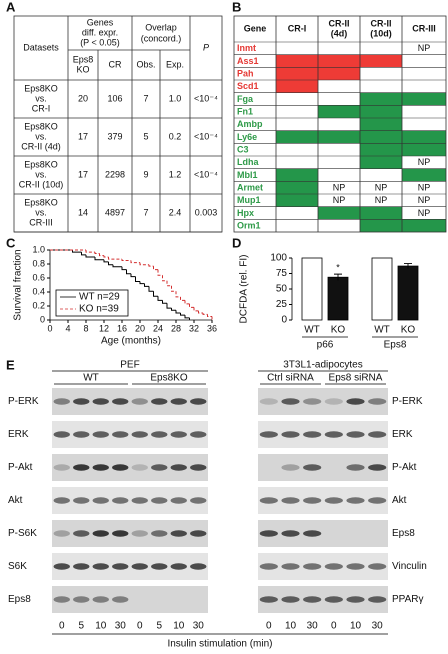 Image resolution: width=448 pixels, height=654 pixels. Describe the element at coordinates (199, 626) in the screenshot. I see `lane-label: 30` at that location.